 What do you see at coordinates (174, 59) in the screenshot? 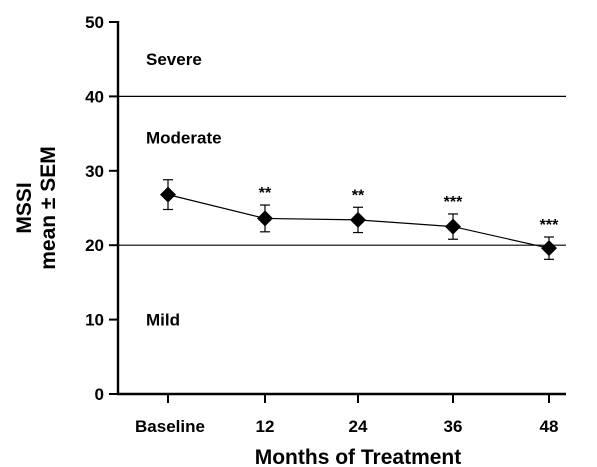
I see `zone-label-severe: Severe` at bounding box center [174, 59].